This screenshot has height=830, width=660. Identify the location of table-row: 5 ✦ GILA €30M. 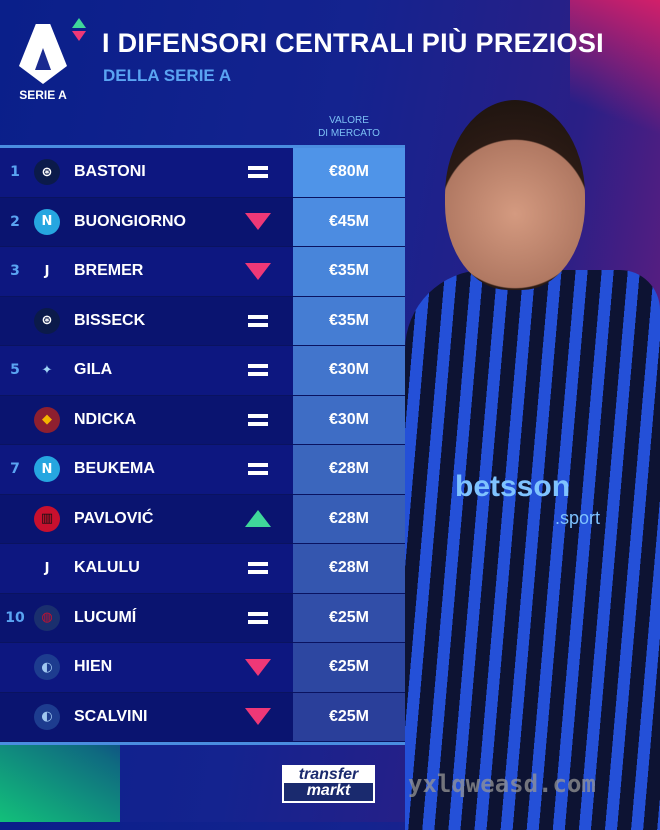
(202, 371).